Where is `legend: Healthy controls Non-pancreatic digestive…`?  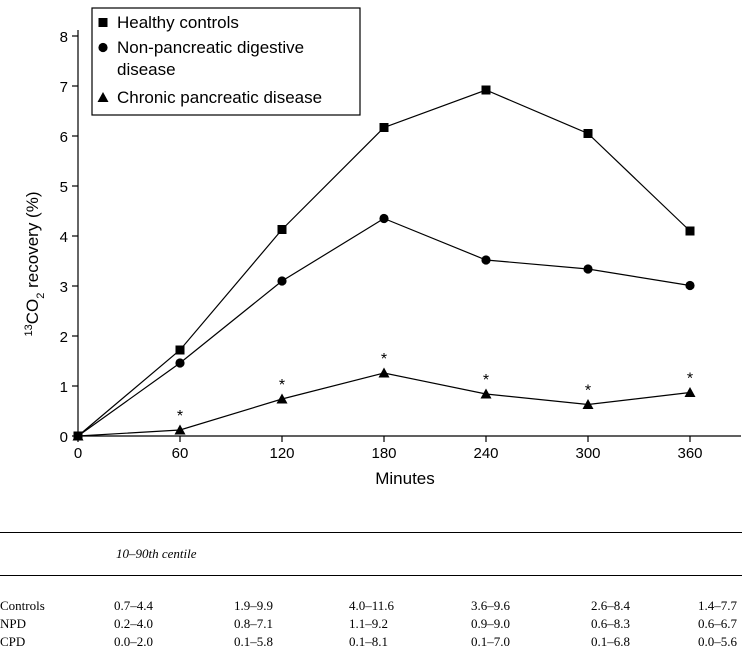 legend: Healthy controls Non-pancreatic digestive… is located at coordinates (226, 61).